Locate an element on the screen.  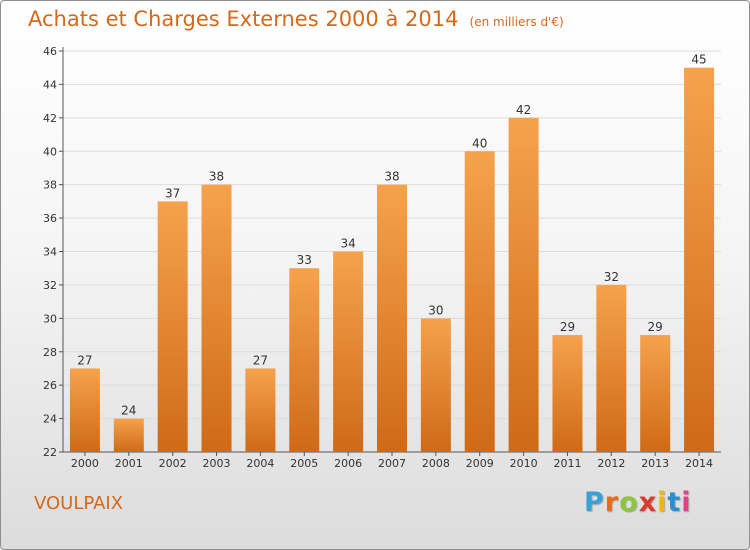
x-tick-label: 2009 is located at coordinates (480, 463).